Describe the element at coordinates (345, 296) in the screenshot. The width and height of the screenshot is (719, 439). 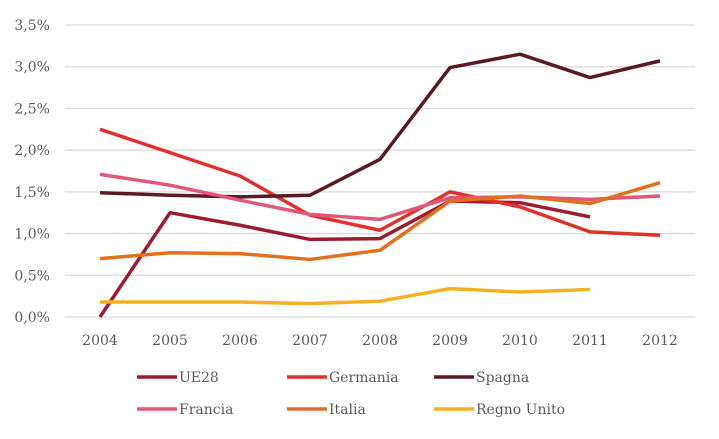
I see `series-line-regno-unito` at that location.